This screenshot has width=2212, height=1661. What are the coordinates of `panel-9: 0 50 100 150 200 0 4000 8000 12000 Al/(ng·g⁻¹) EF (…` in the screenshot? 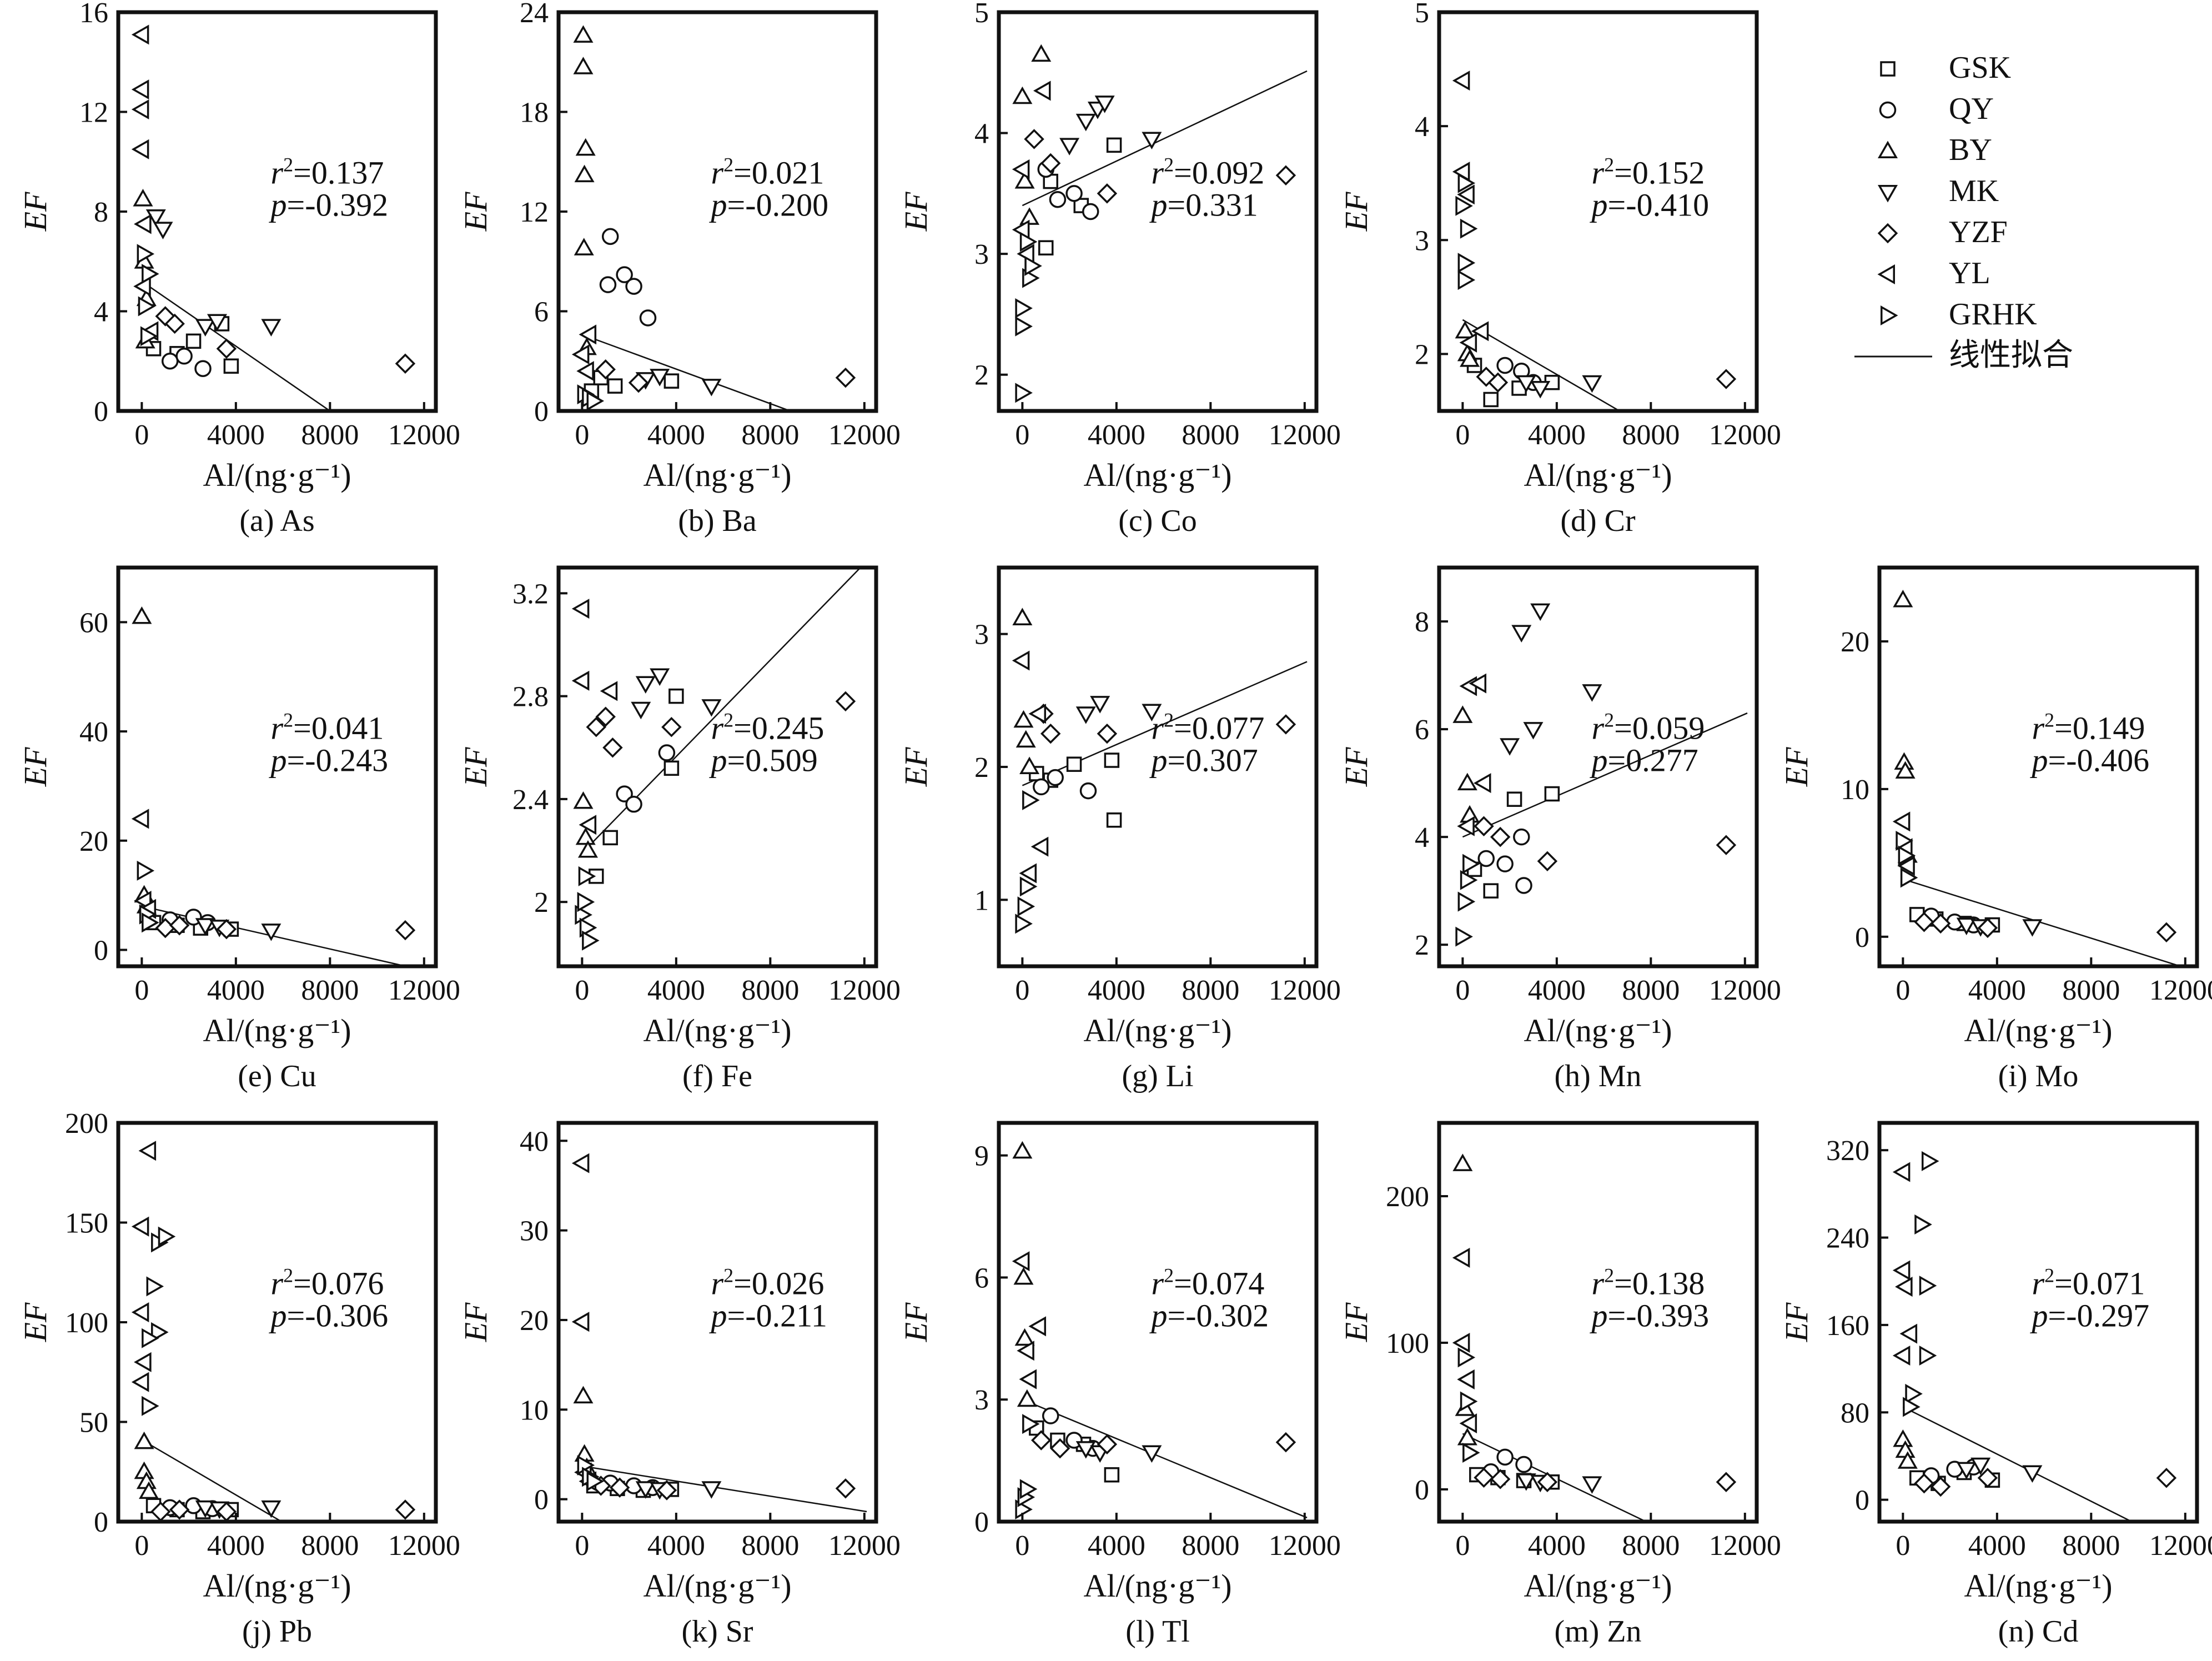 It's located at (238, 1378).